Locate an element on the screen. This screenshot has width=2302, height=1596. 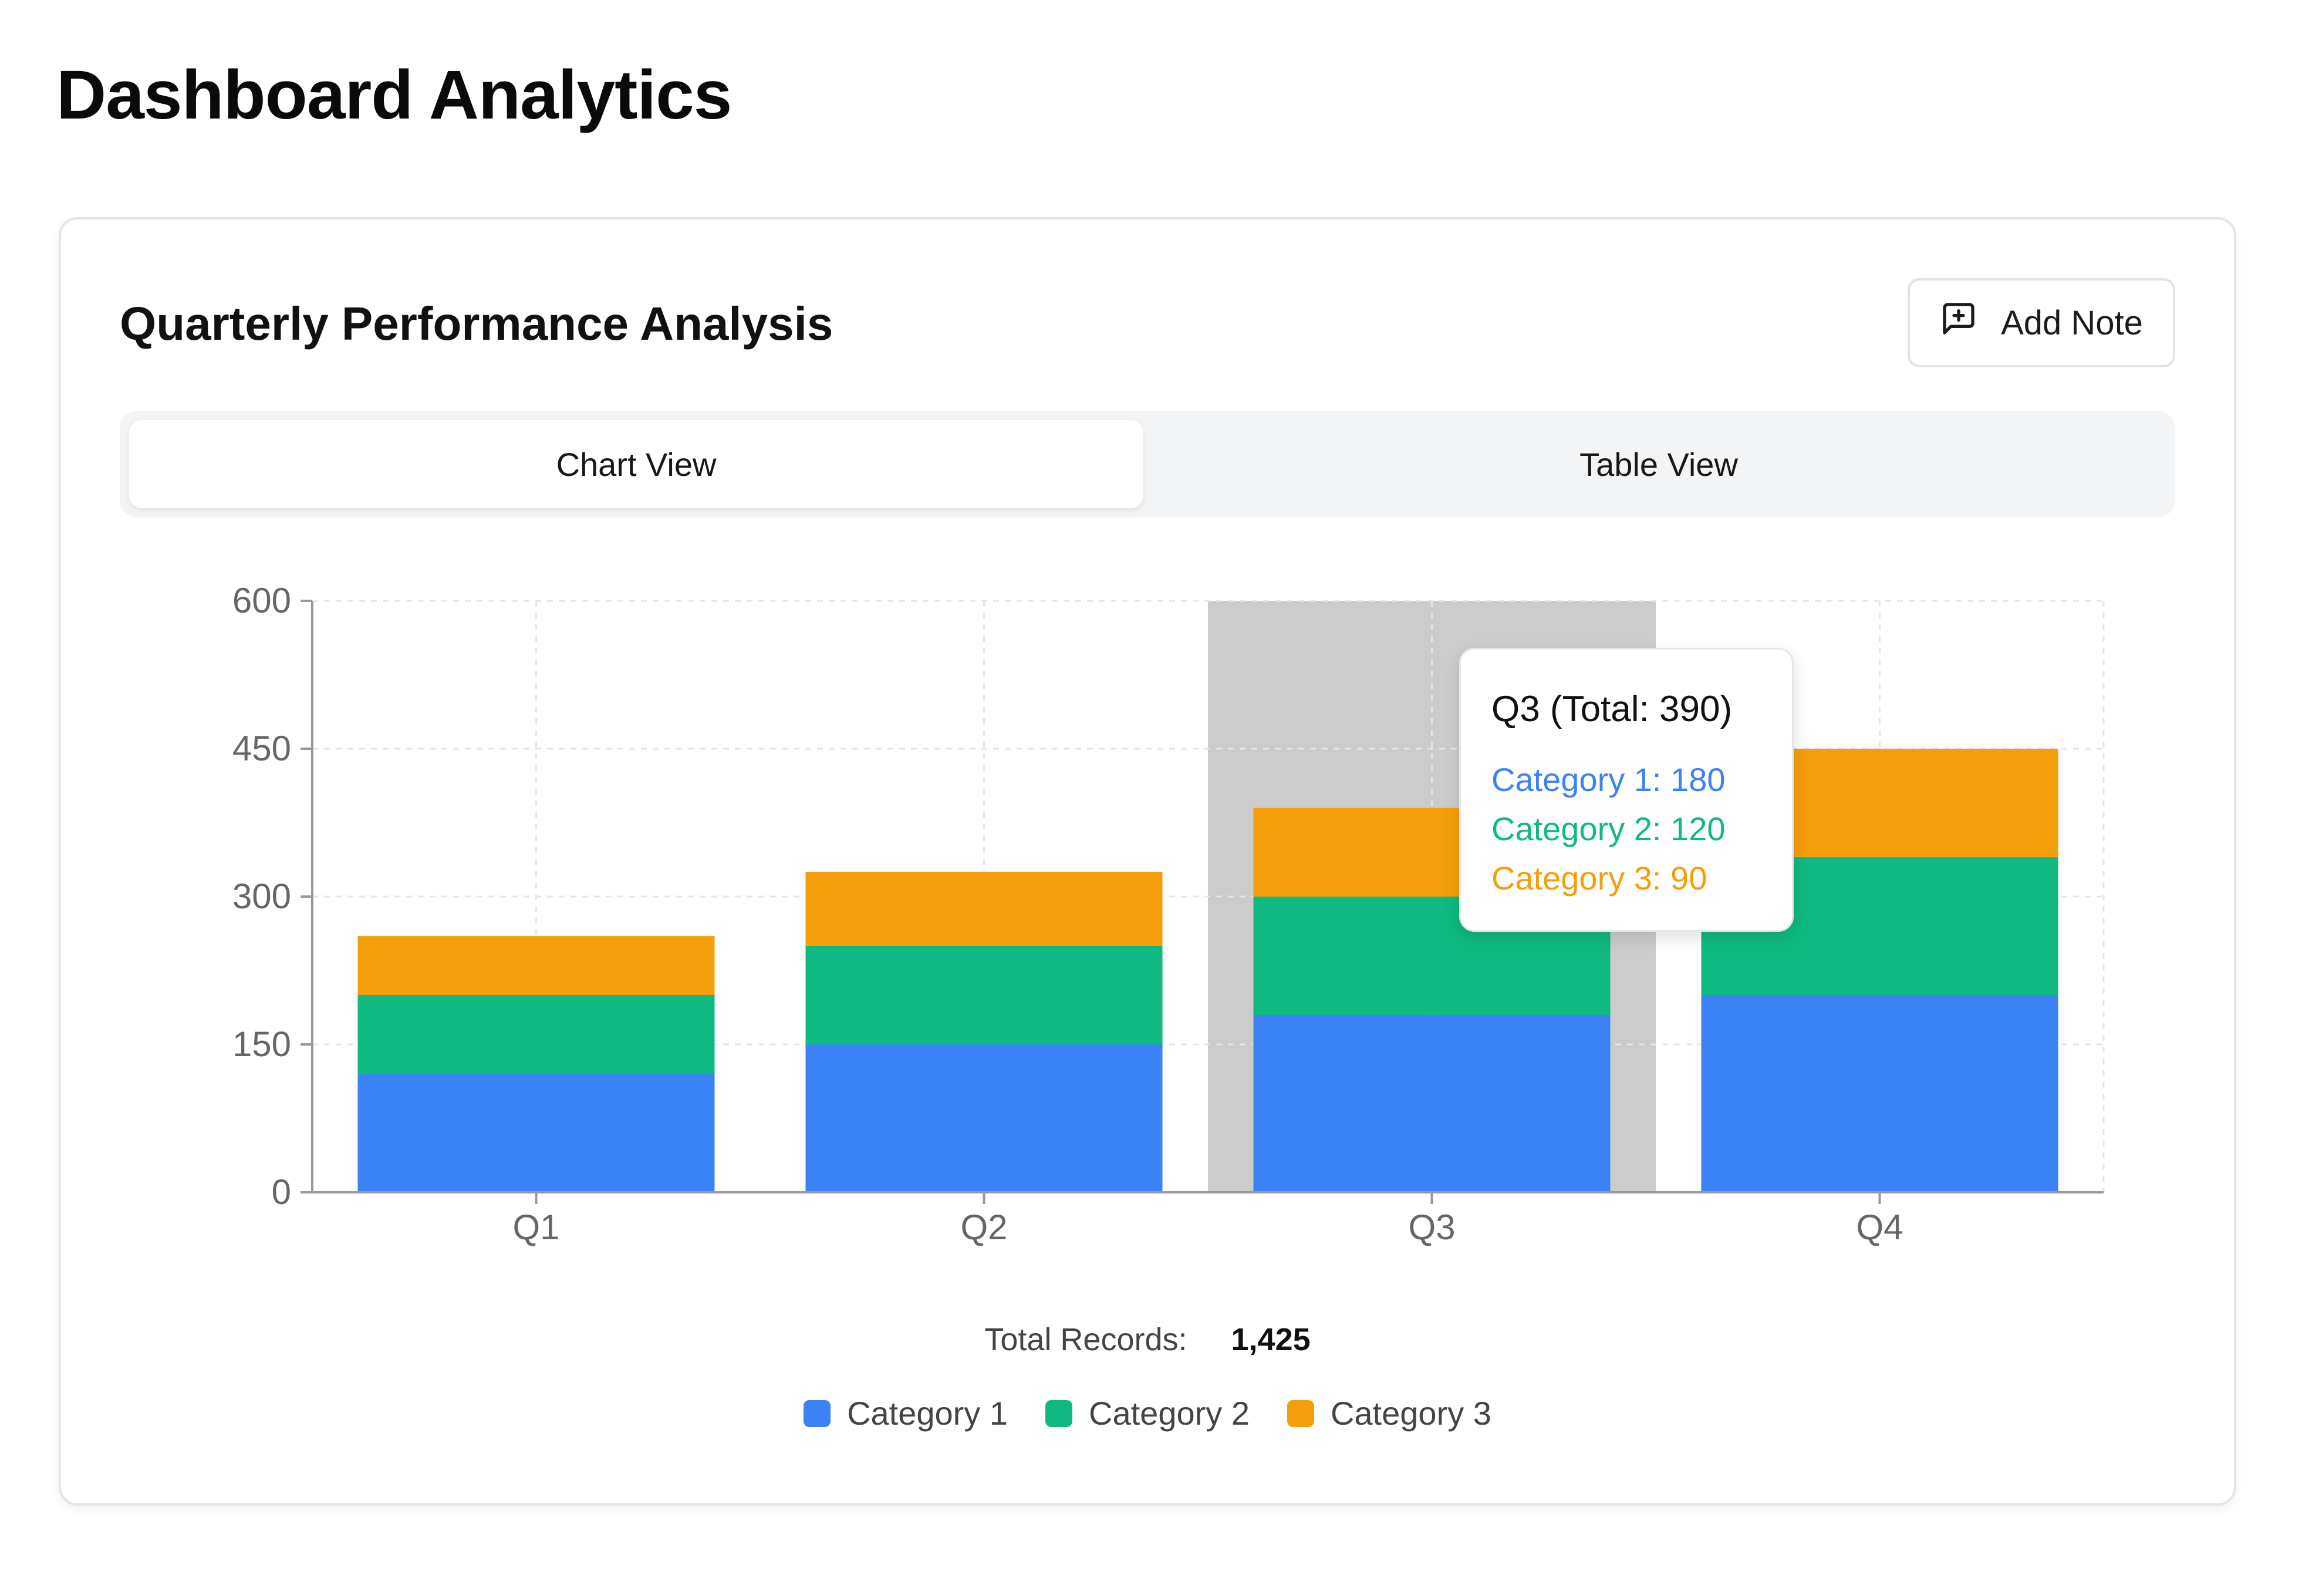
tab-chart-view: Chart View is located at coordinates (636, 464).